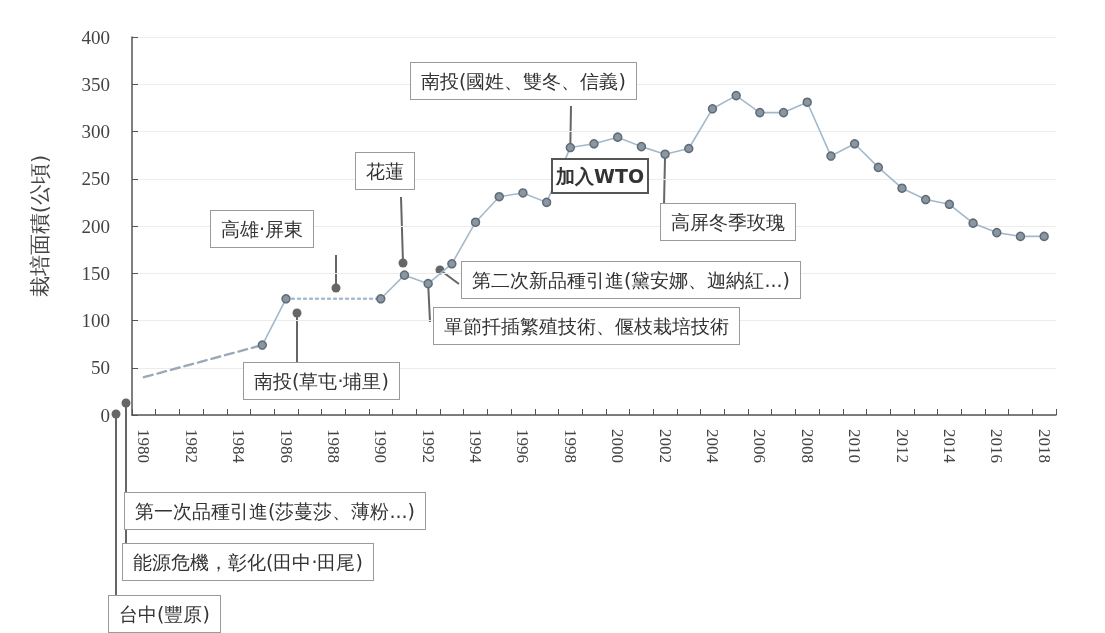  I want to click on x-tick-label: 2004, so click(712, 446).